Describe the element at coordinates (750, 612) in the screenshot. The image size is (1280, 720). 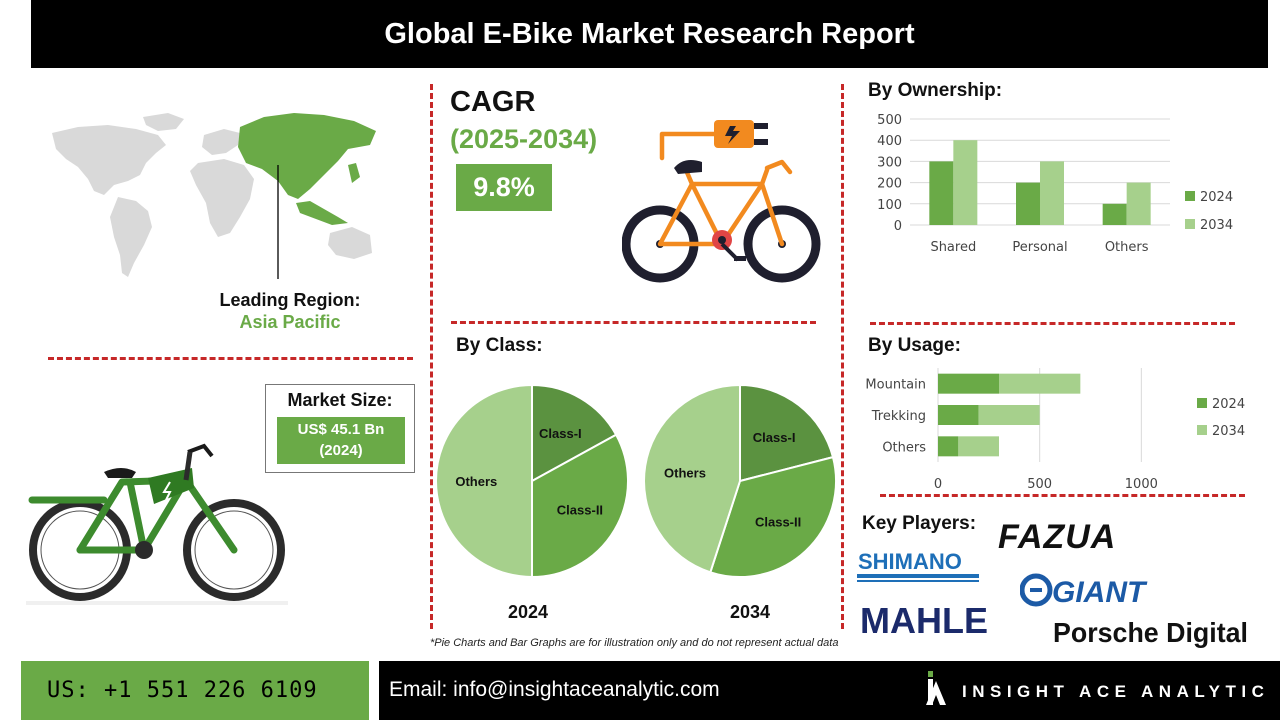
I see `pie-year-2034: 2034` at that location.